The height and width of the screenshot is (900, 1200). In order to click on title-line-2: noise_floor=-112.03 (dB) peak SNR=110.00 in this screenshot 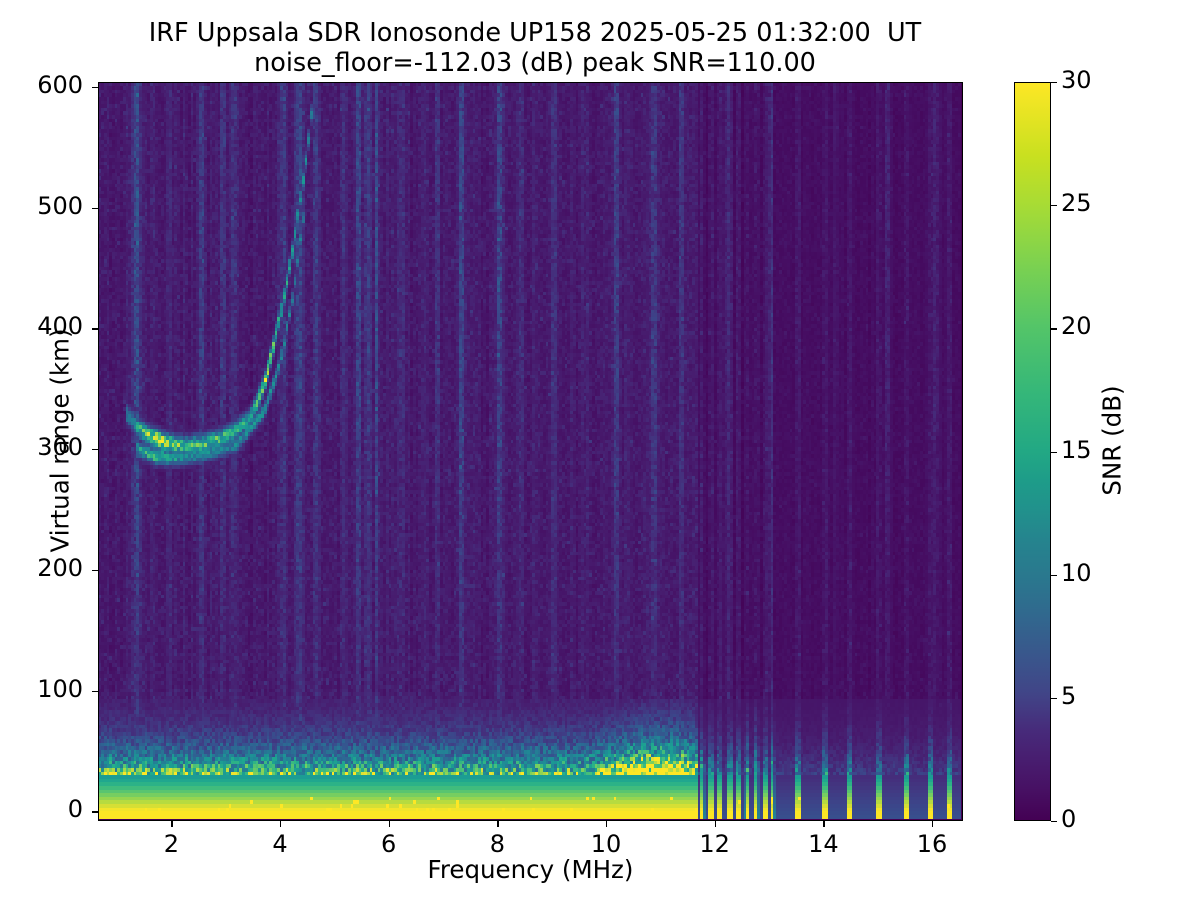, I will do `click(535, 63)`.